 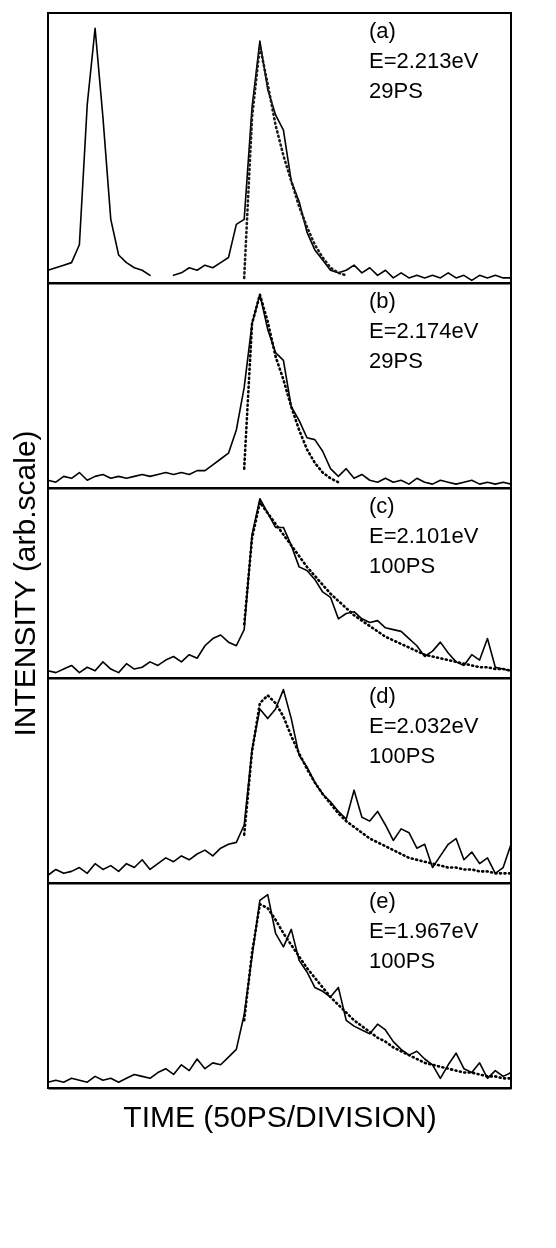 What do you see at coordinates (280, 1116) in the screenshot?
I see `x-axis-title: TIME (50PS/DIVISION)` at bounding box center [280, 1116].